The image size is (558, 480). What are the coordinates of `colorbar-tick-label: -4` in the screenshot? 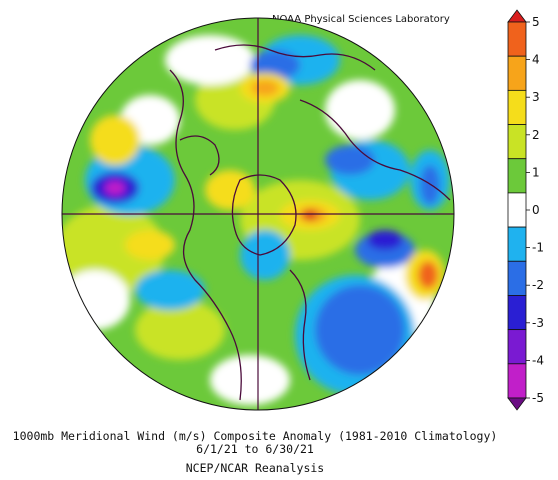 It's located at (538, 360).